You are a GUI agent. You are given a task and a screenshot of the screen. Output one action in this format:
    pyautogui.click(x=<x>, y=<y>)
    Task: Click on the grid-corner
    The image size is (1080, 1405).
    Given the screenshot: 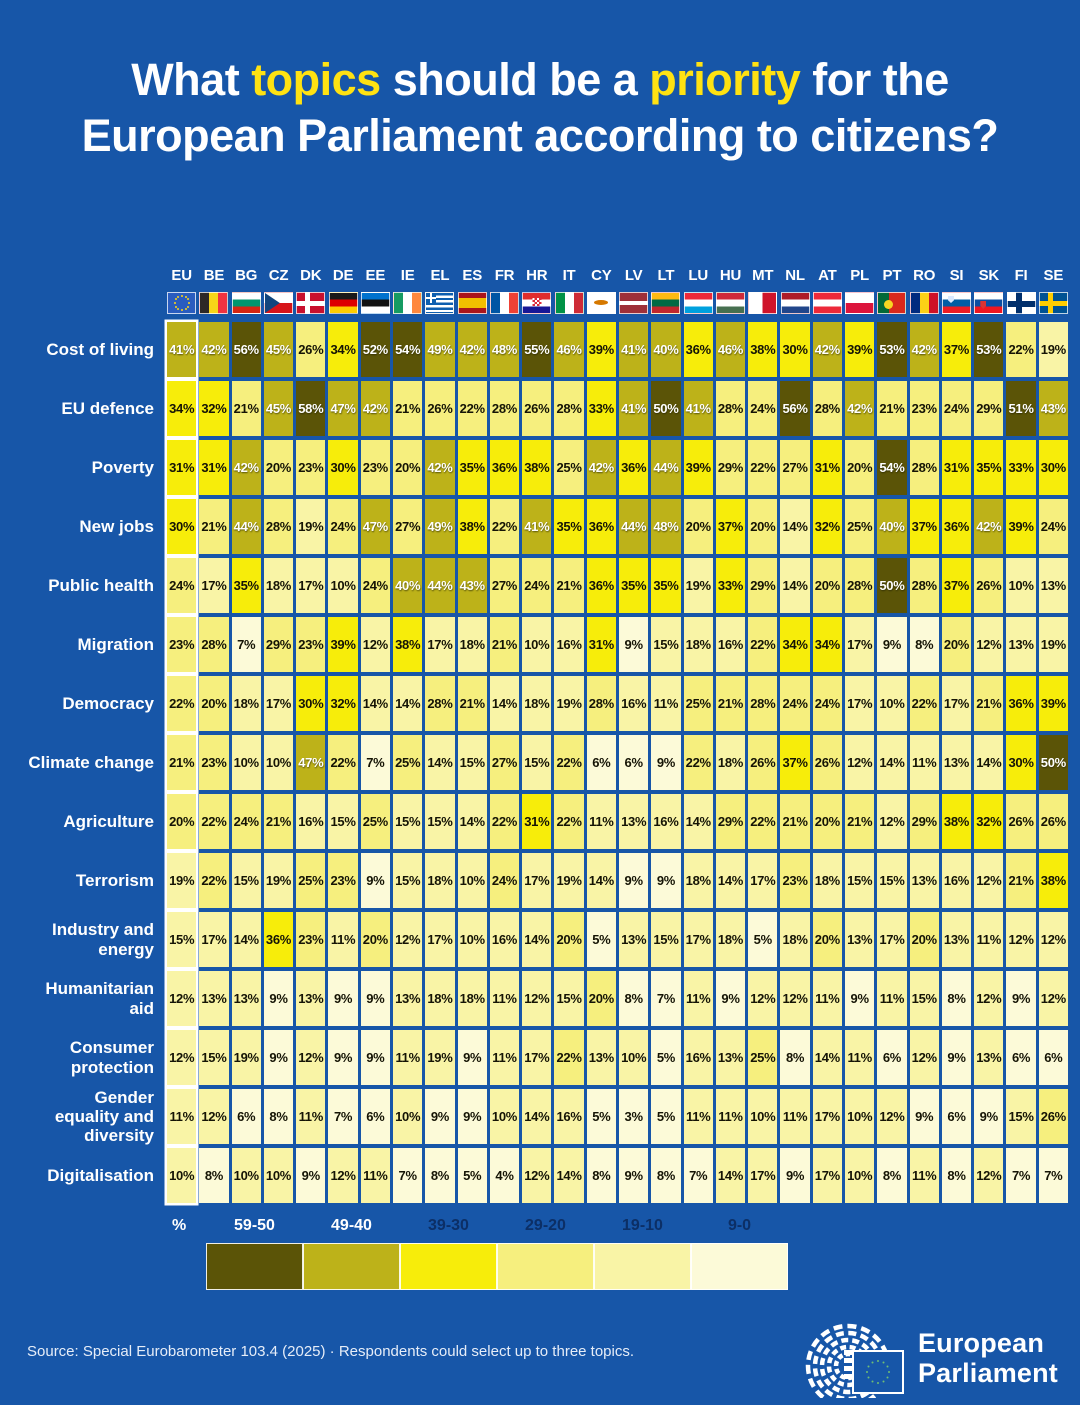 What is the action you would take?
    pyautogui.click(x=95, y=272)
    